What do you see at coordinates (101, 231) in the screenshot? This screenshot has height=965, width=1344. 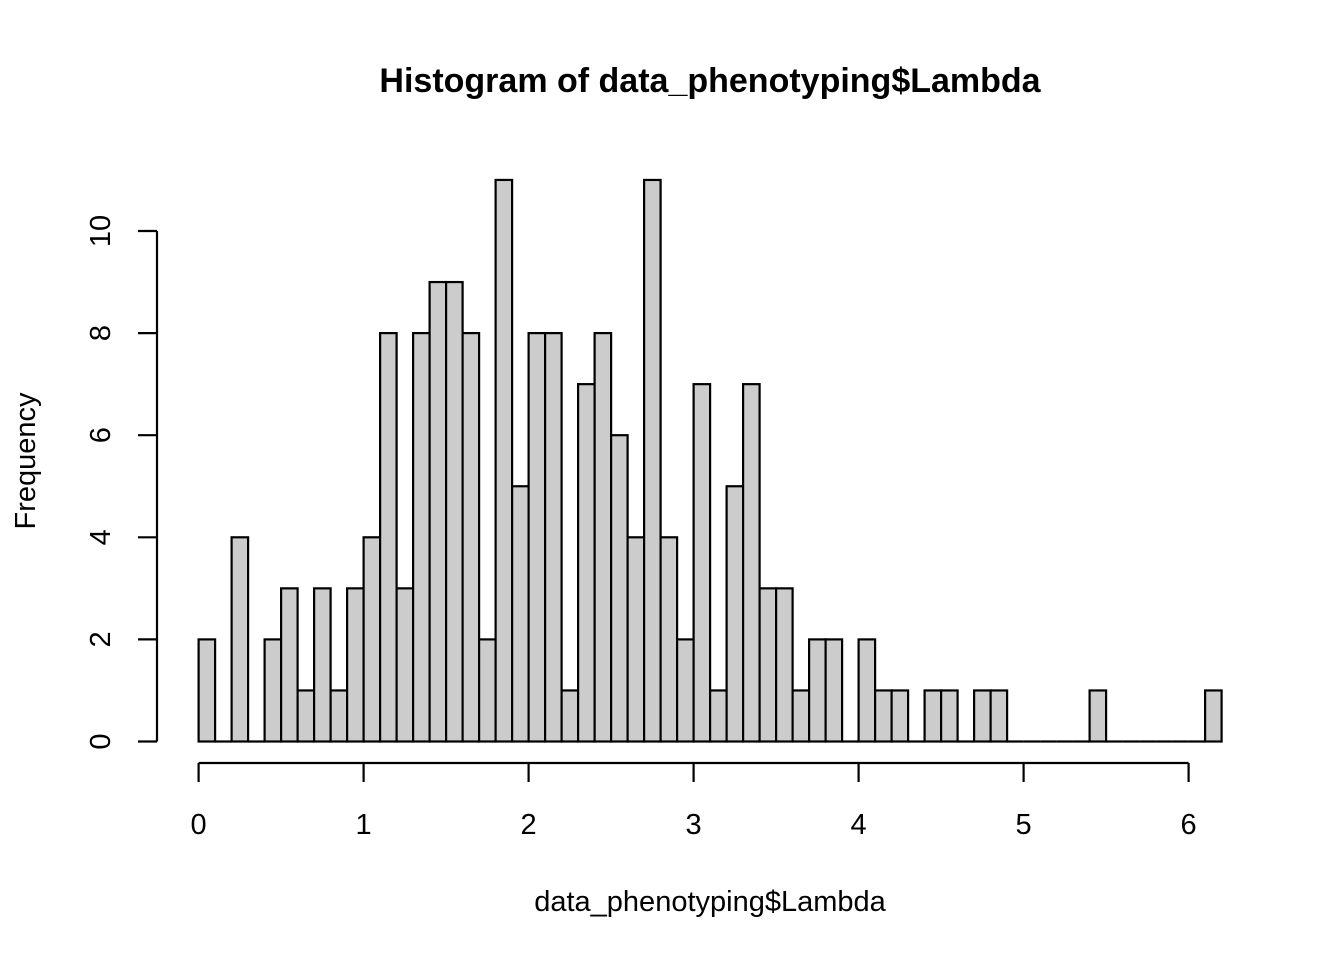 I see `y-tick-label: 10` at bounding box center [101, 231].